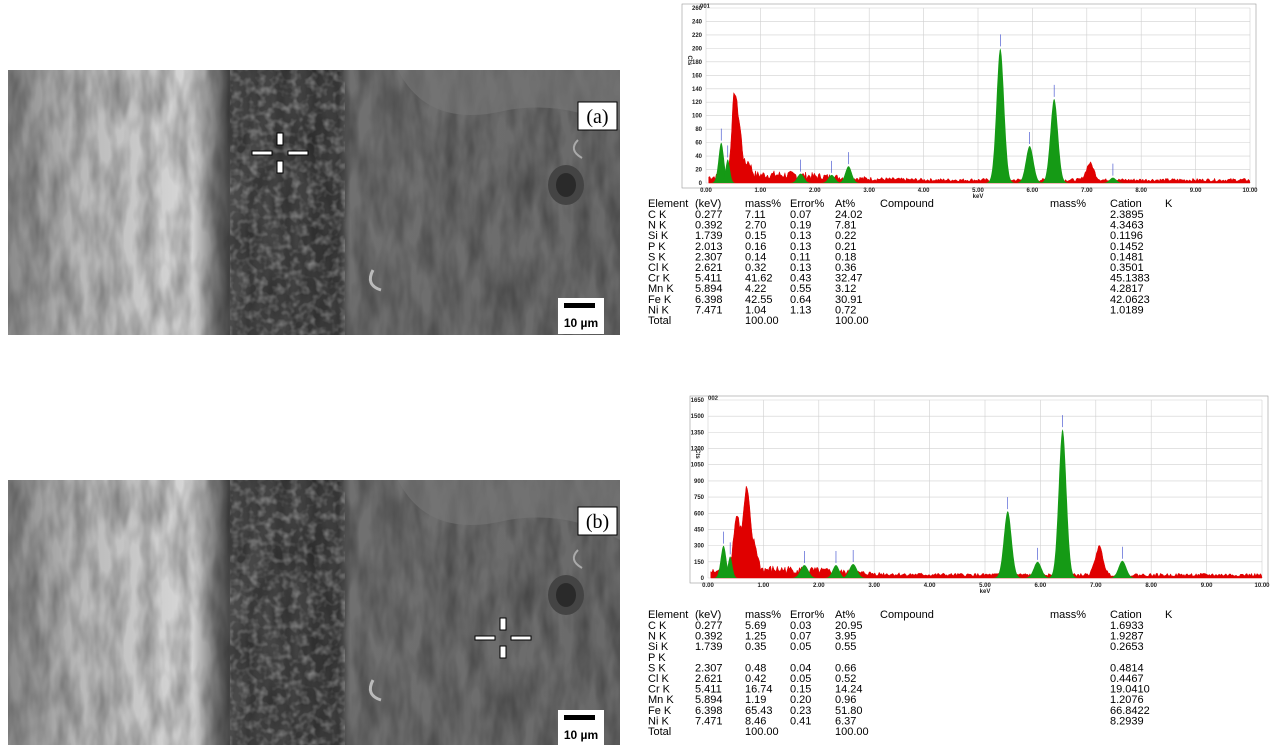 Image resolution: width=1273 pixels, height=749 pixels. What do you see at coordinates (668, 615) in the screenshot?
I see `table-header: Element` at bounding box center [668, 615].